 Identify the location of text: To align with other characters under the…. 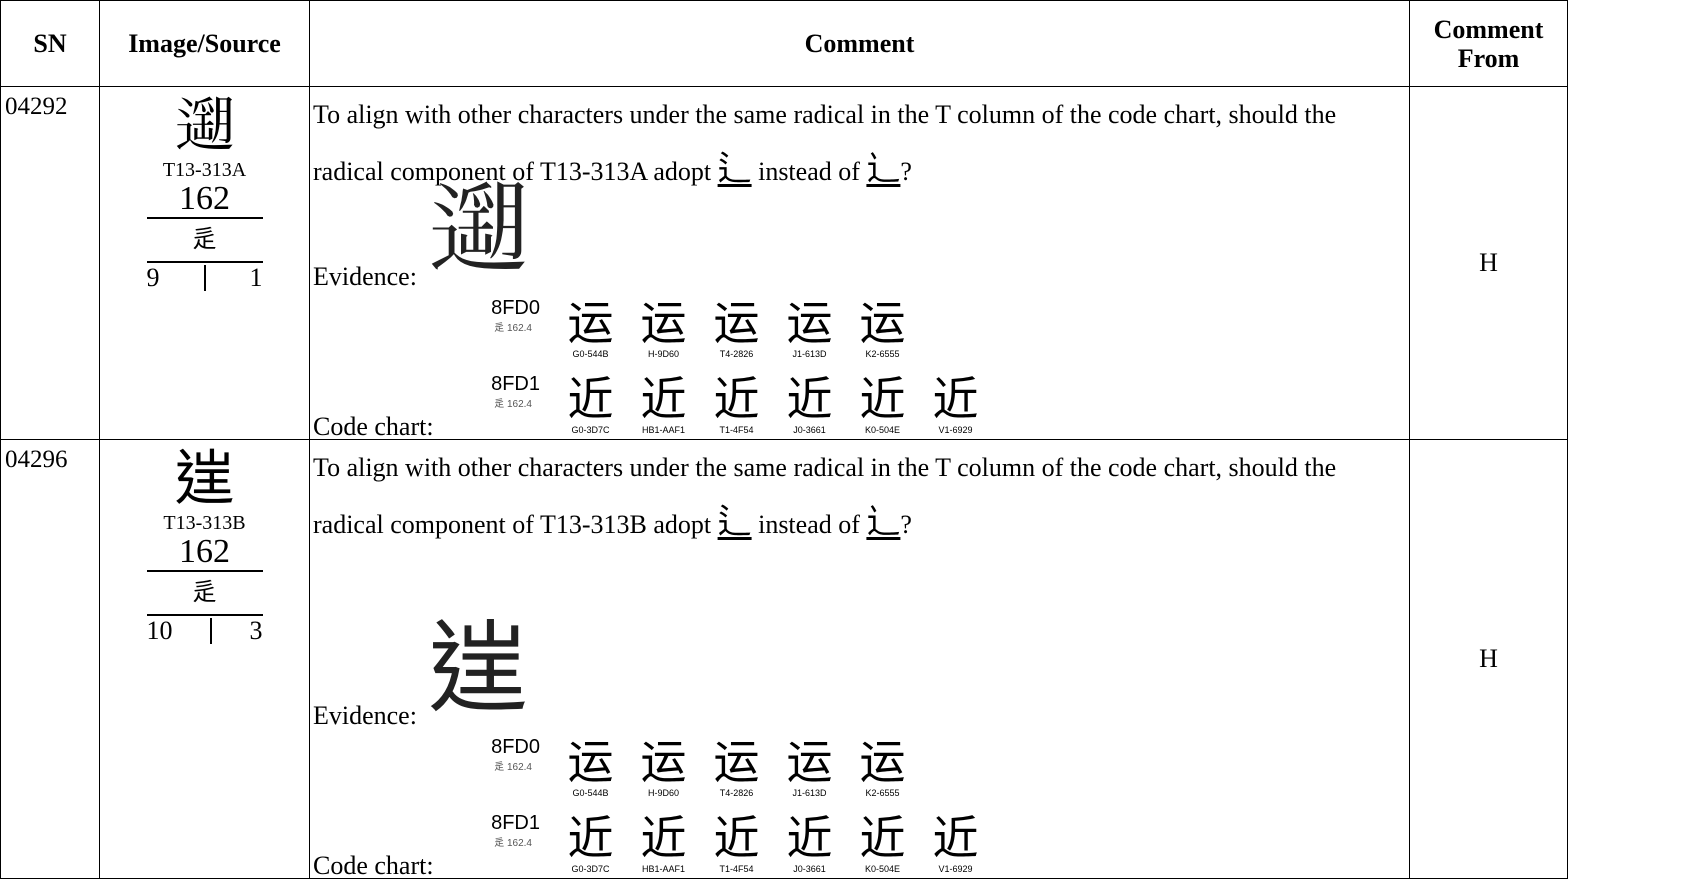
(825, 496).